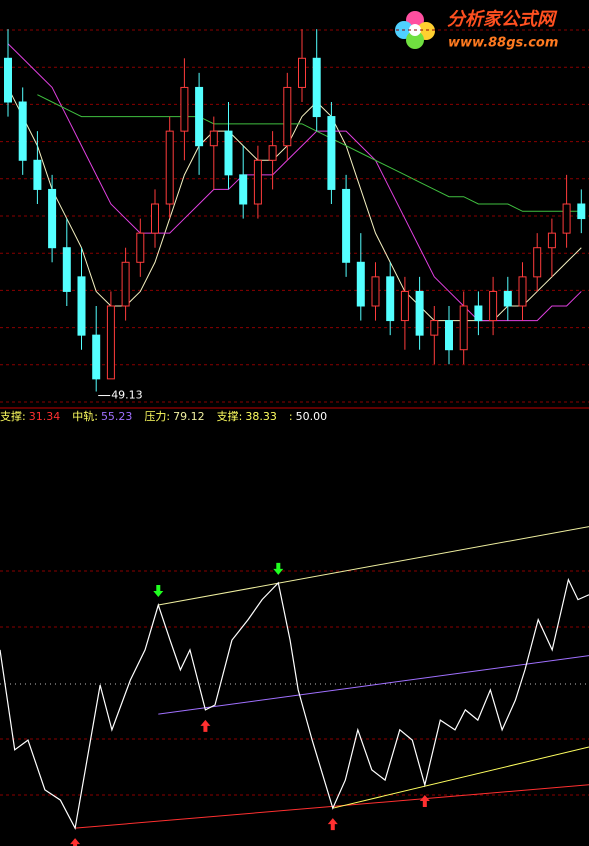 The image size is (589, 846). Describe the element at coordinates (261, 416) in the screenshot. I see `legend-value: 38.33` at that location.